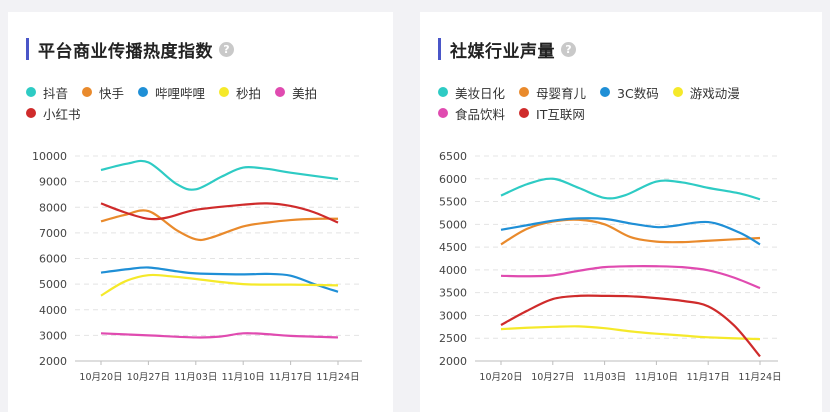  What do you see at coordinates (638, 93) in the screenshot?
I see `legend-label: 3C数码` at bounding box center [638, 93].